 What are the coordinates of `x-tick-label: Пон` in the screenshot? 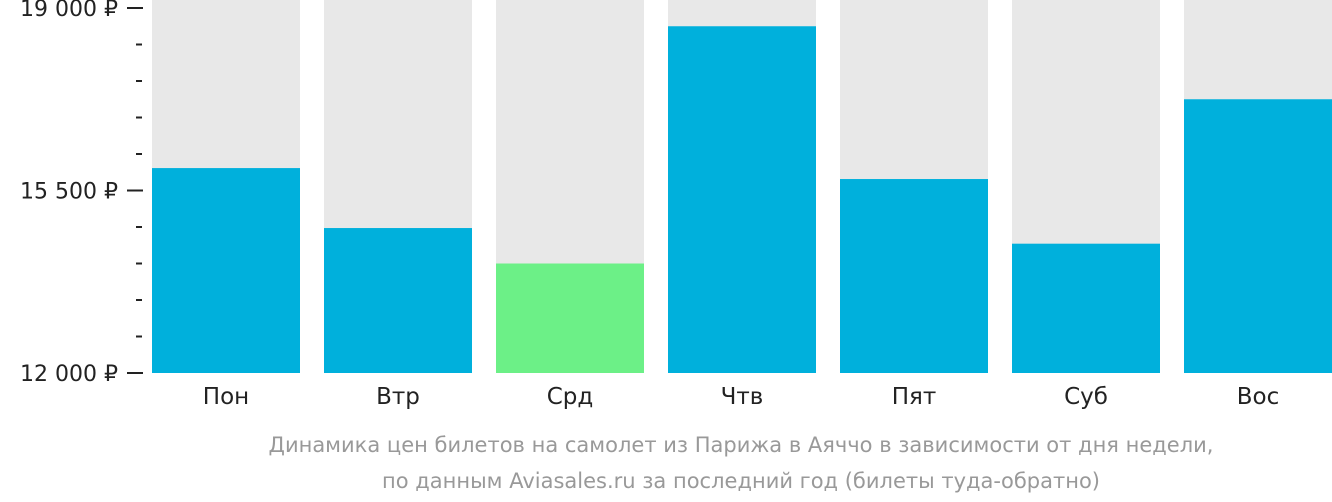 It's located at (226, 397).